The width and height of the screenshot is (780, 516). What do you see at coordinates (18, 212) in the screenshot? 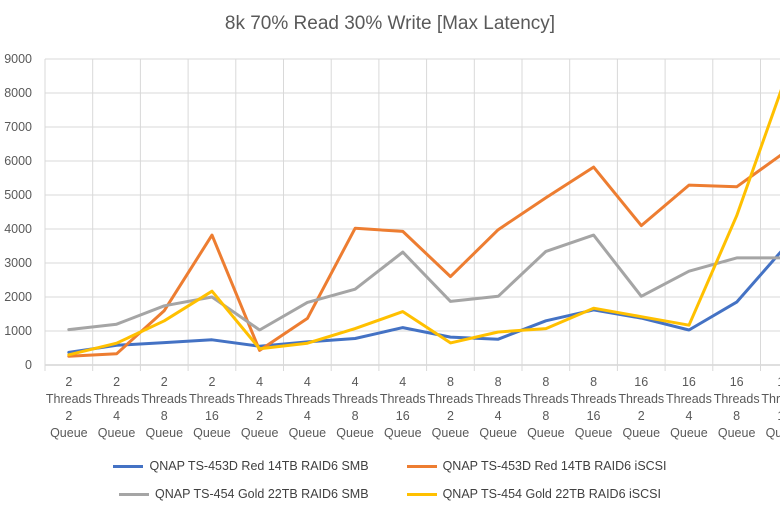
I see `y-axis-ticks: 0 1000 2000 3000 4000 5000 6000 7000 8000 9000` at bounding box center [18, 212].